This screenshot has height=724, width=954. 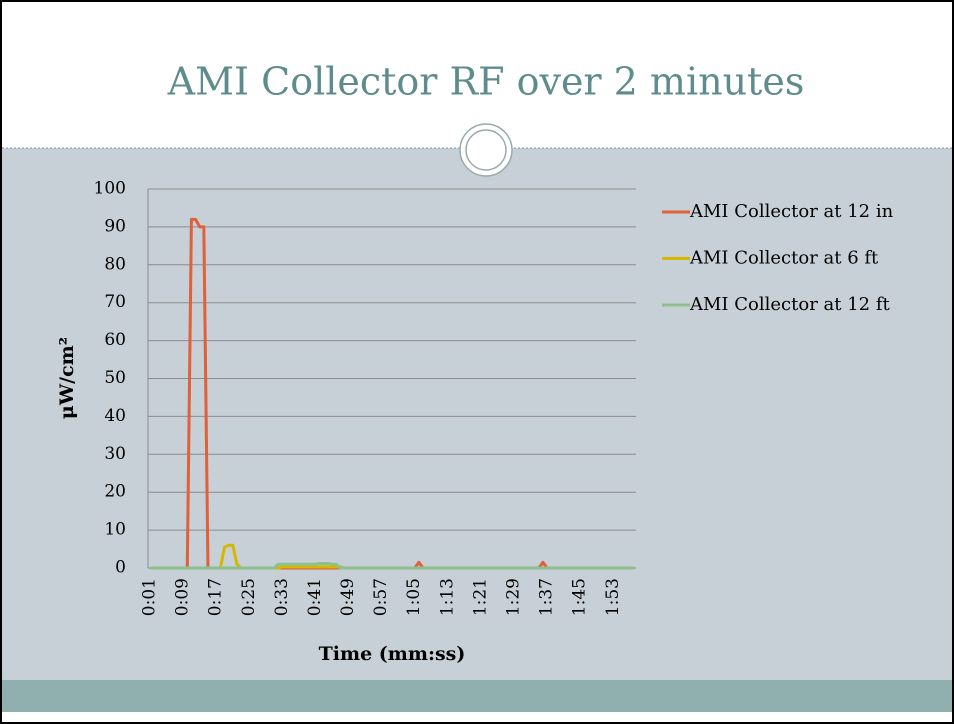 I want to click on footer-band, so click(x=477, y=696).